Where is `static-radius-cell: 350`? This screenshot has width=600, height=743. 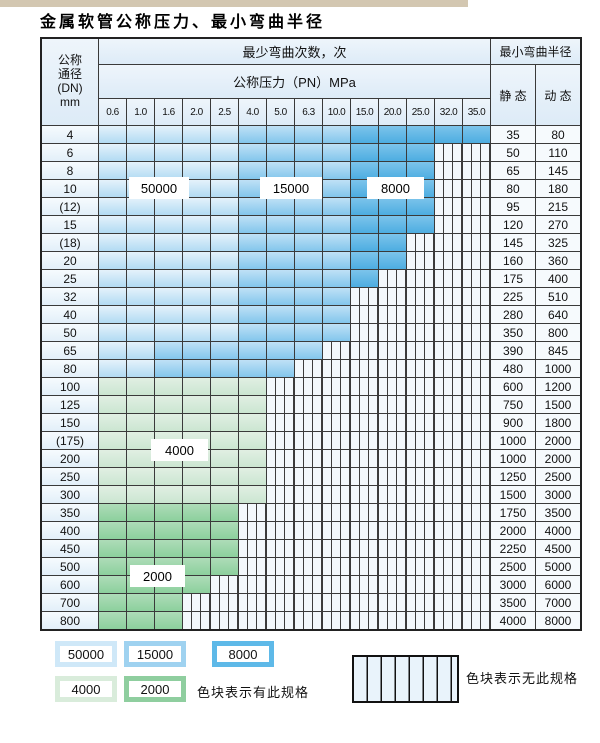 static-radius-cell: 350 is located at coordinates (513, 332).